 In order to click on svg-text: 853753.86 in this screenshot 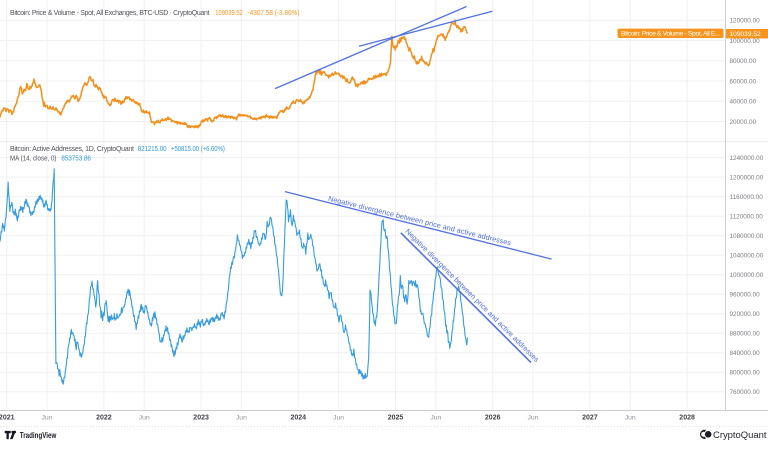, I will do `click(76, 158)`.